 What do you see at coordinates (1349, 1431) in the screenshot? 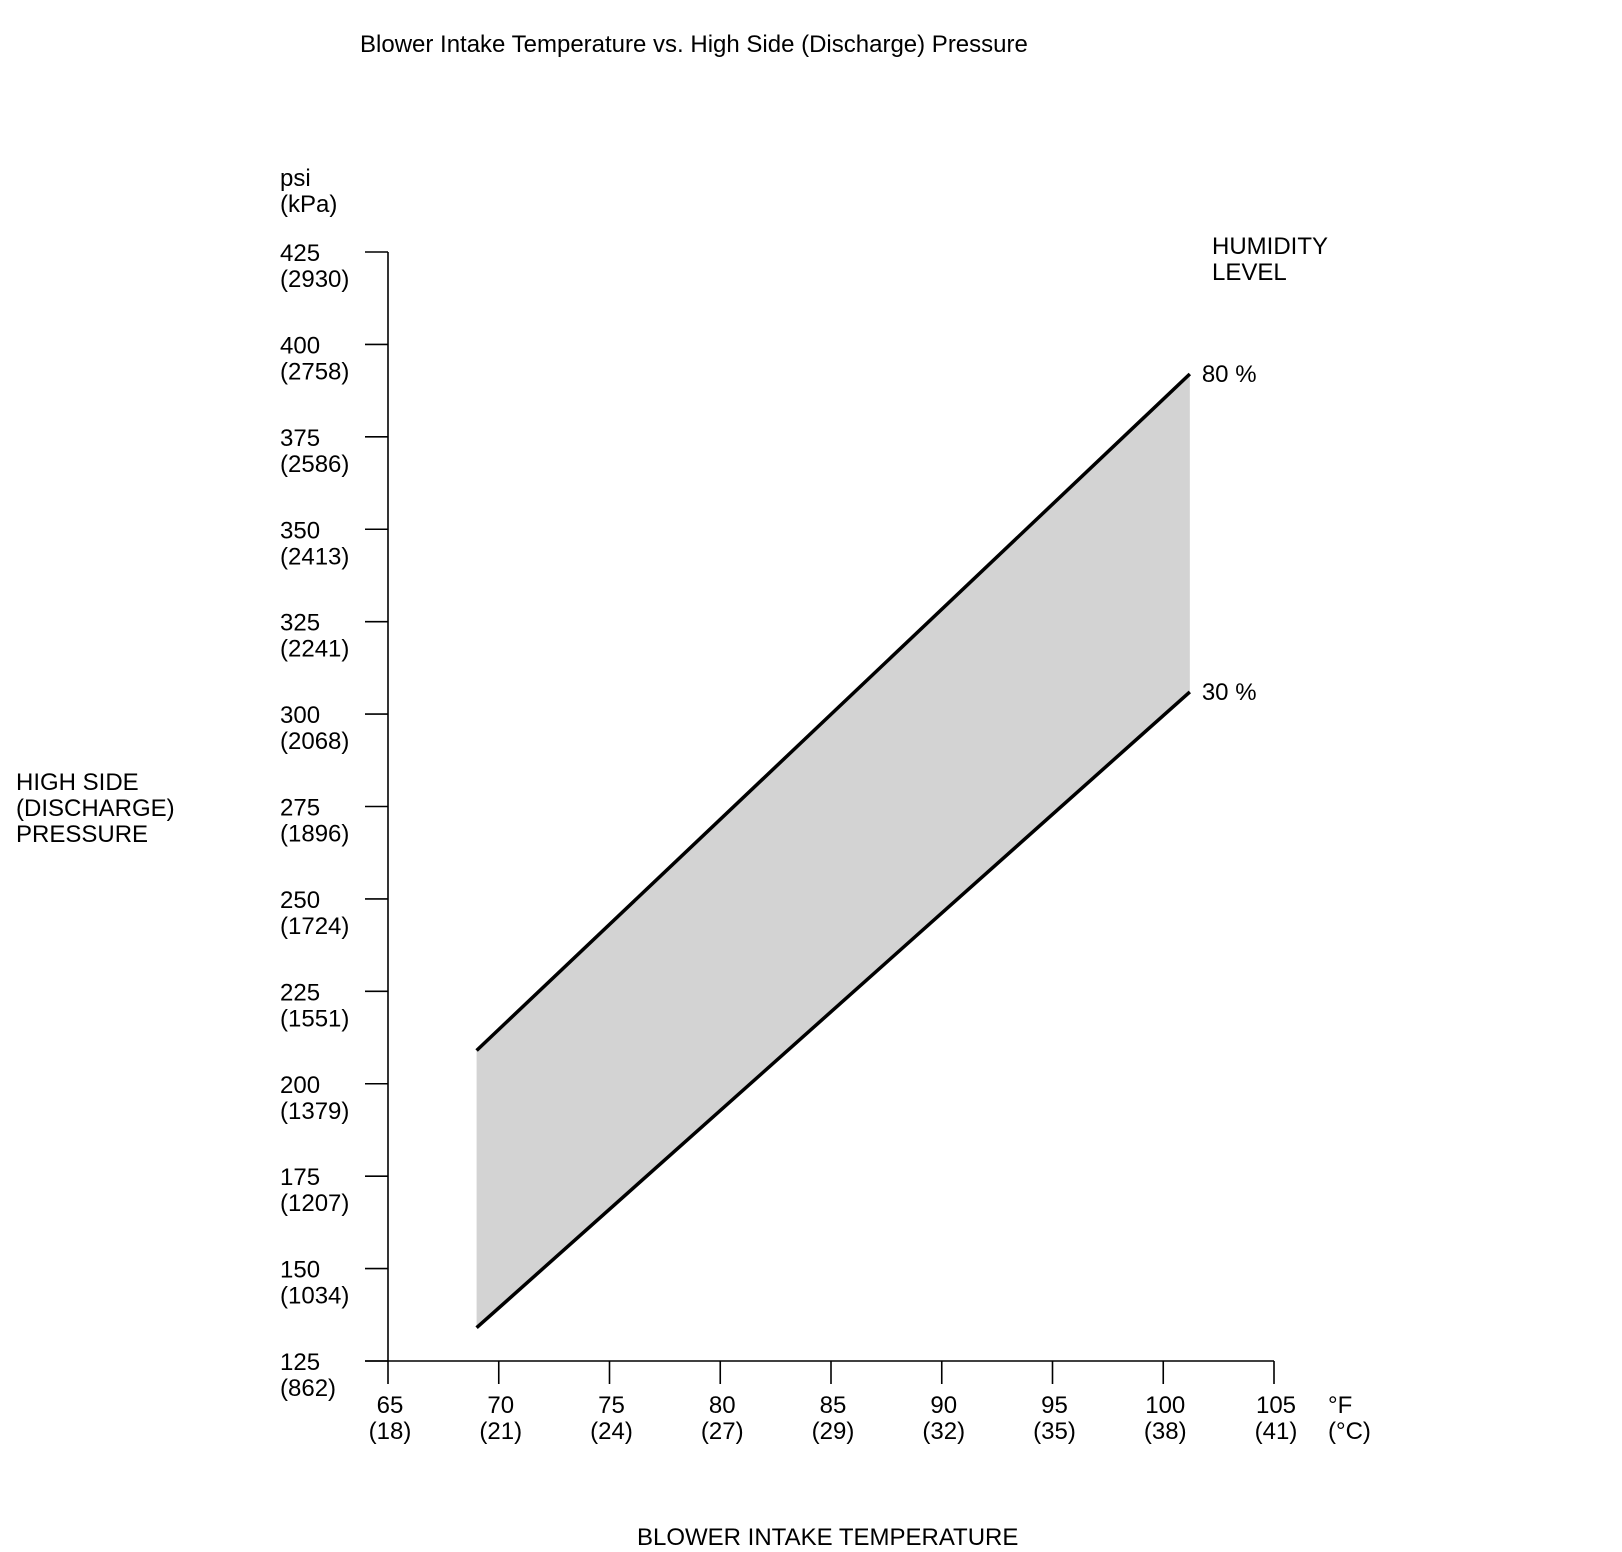
I see `x-axis-unit: (°C)` at bounding box center [1349, 1431].